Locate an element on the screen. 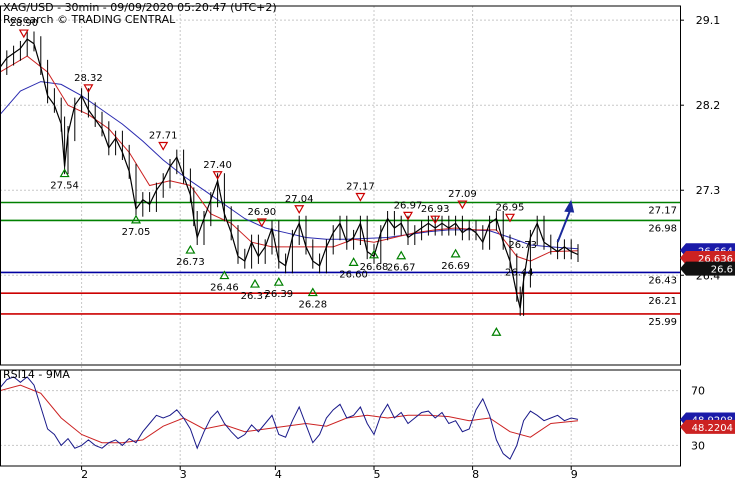 This screenshot has height=480, width=735. level-label: 26.98 is located at coordinates (662, 228).